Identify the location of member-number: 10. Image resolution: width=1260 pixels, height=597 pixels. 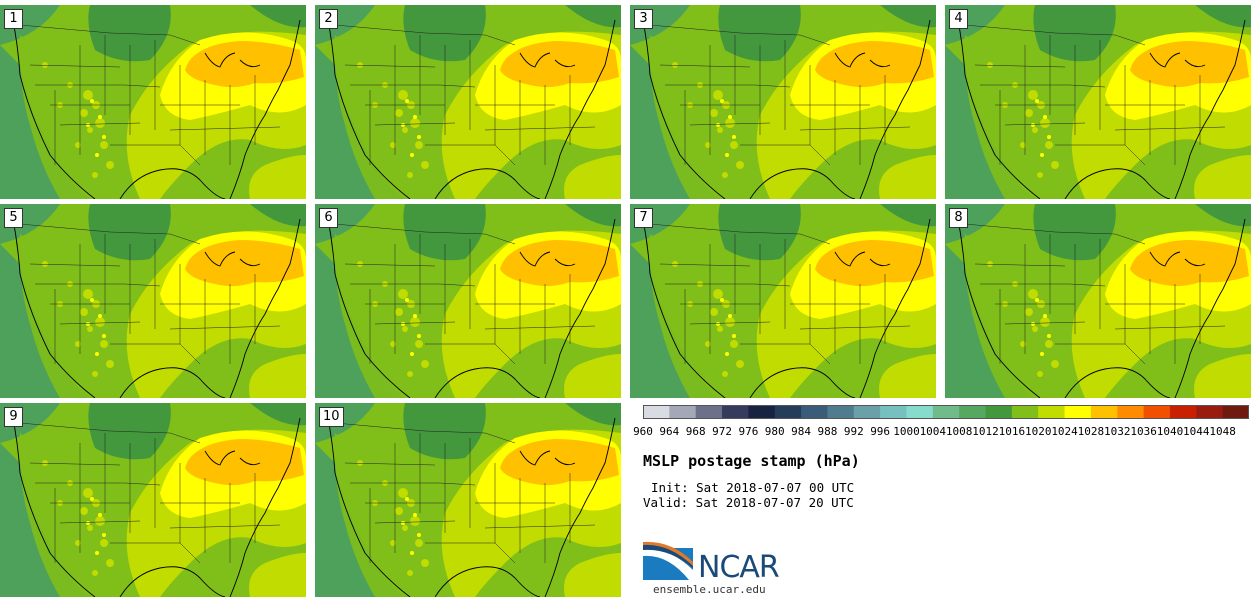
(331, 417).